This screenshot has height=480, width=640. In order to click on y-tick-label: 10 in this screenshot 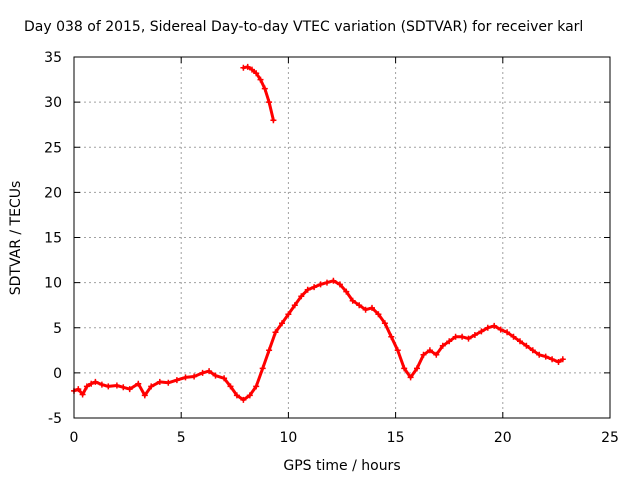, I will do `click(53, 284)`.